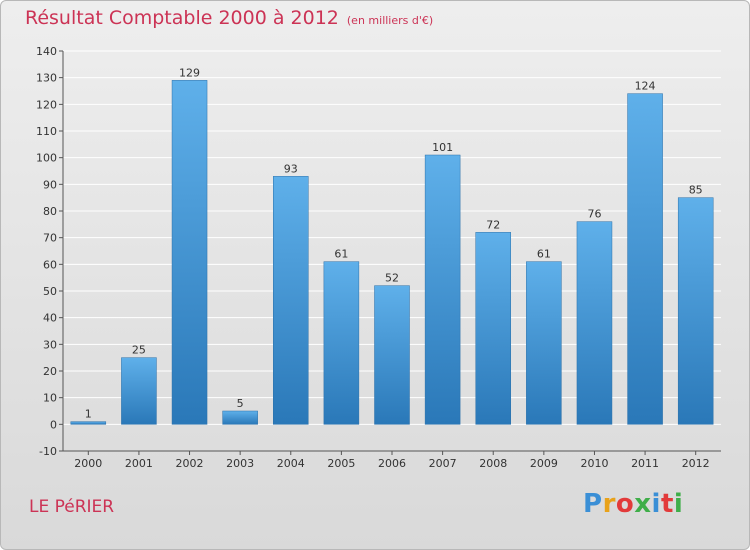 The image size is (750, 550). I want to click on bar-2003, so click(240, 417).